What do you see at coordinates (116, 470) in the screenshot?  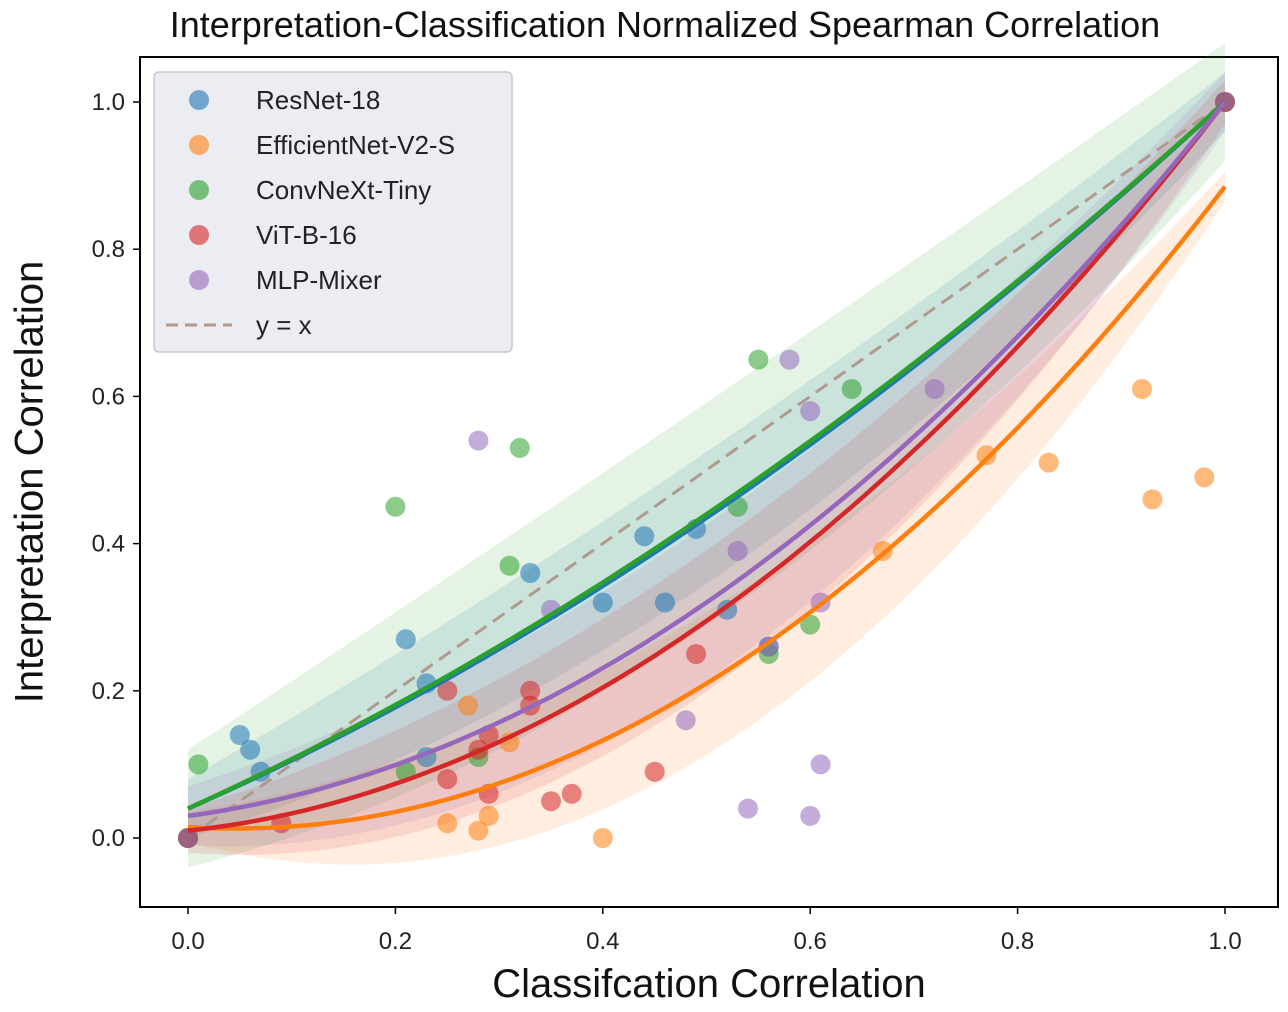 I see `y-axis-ticks: 0.0 0.2 0.4 0.6 0.8 1.0` at bounding box center [116, 470].